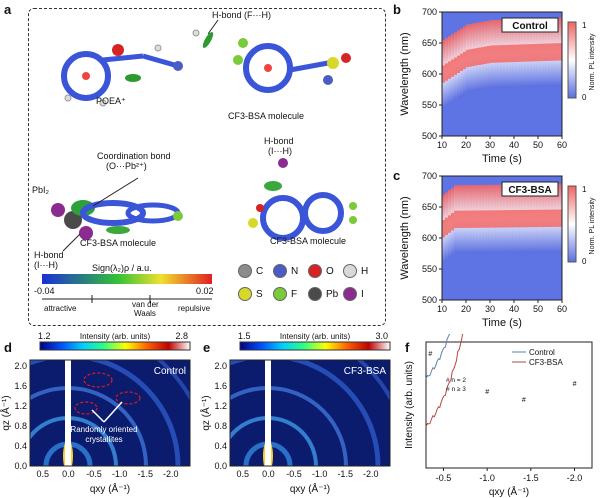 The width and height of the screenshot is (600, 498). I want to click on annotation-text-line2: crystallites, so click(103, 439).